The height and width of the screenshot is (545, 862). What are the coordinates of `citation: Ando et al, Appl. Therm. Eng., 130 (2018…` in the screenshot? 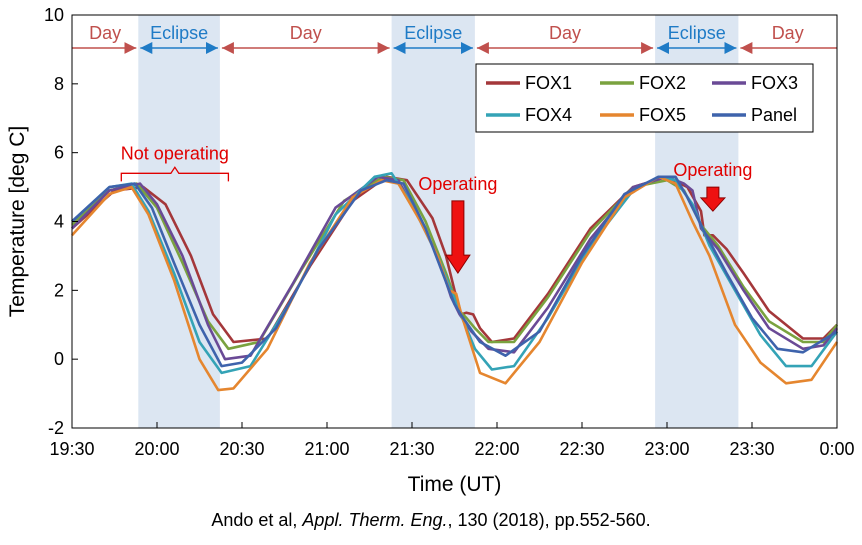 It's located at (431, 520).